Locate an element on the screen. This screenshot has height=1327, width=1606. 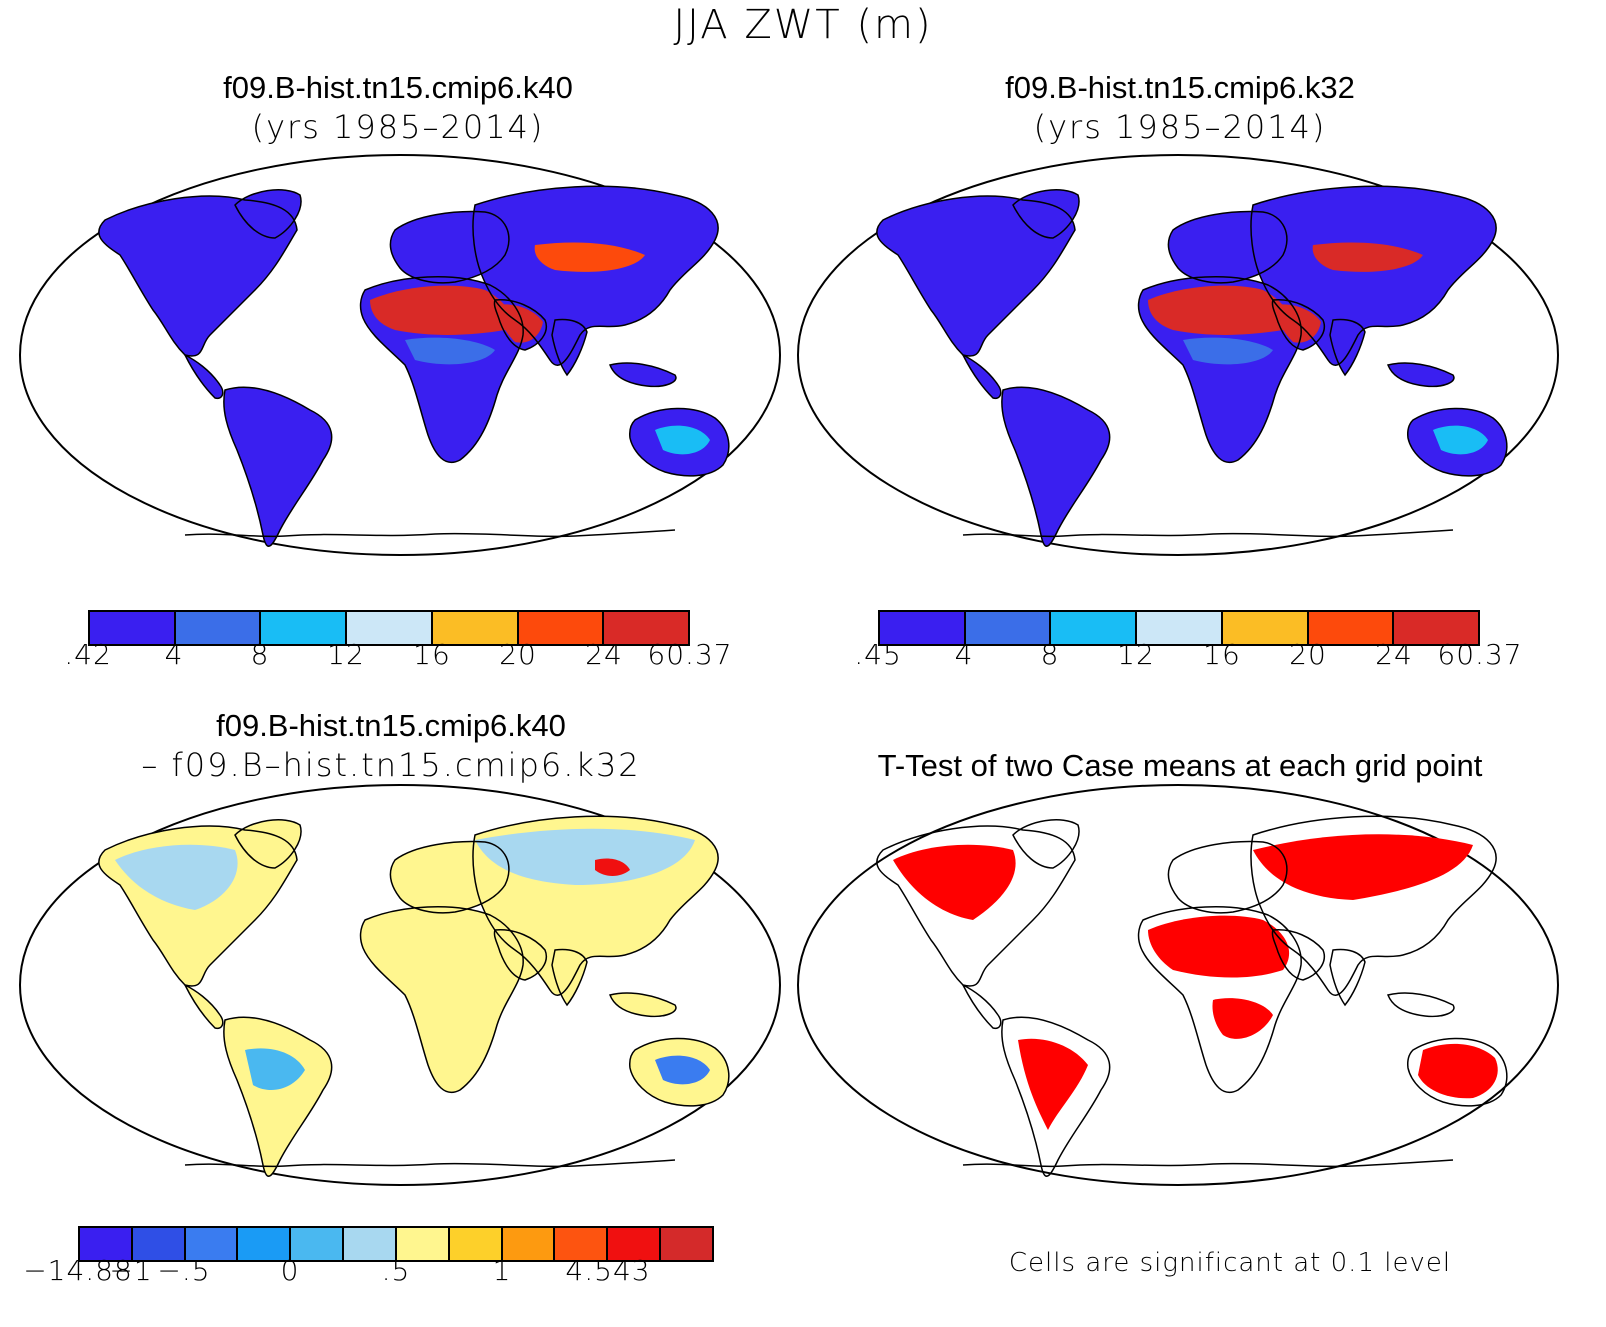
colorbar-tick-label: −1 is located at coordinates (131, 1270).